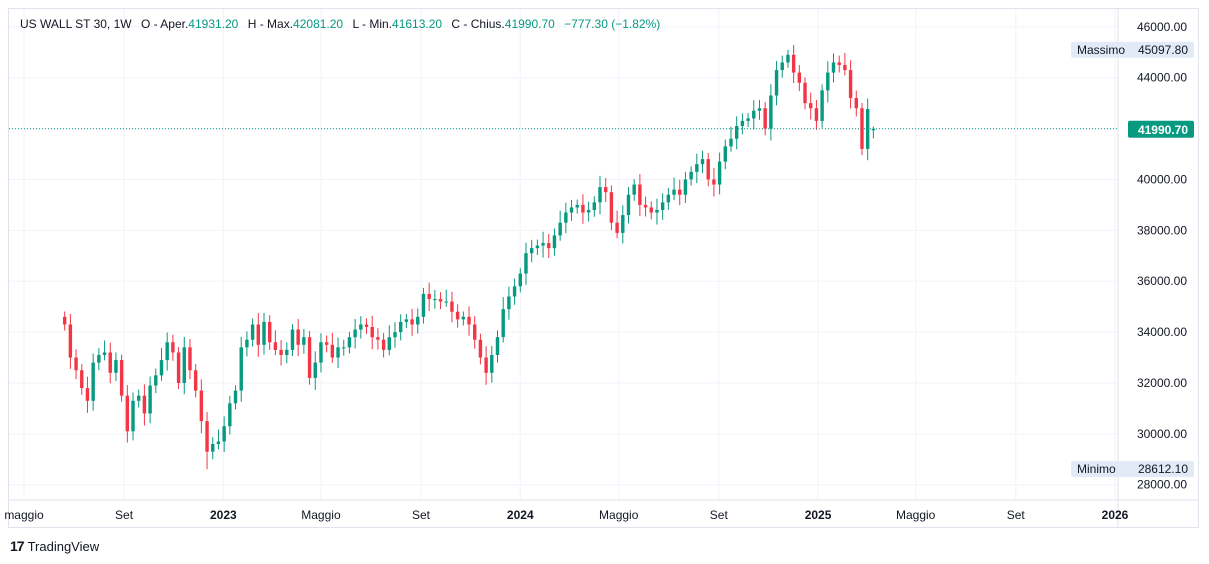 This screenshot has width=1209, height=564. Describe the element at coordinates (529, 24) in the screenshot. I see `legend-close-value: 41990.70` at that location.